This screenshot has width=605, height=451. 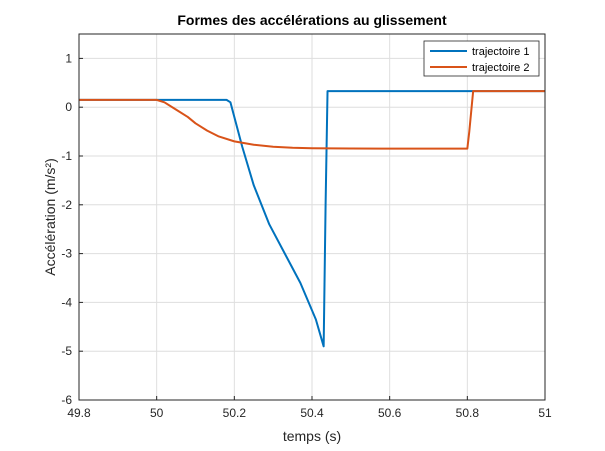 What do you see at coordinates (50, 216) in the screenshot?
I see `y-axis-label: Accélération (m/s²)` at bounding box center [50, 216].